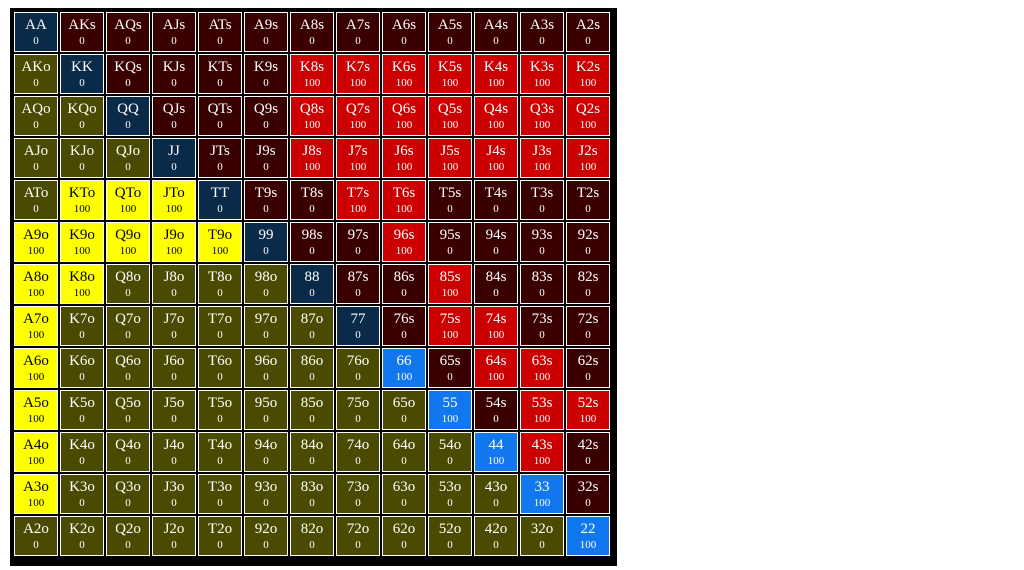 This screenshot has width=1024, height=570. What do you see at coordinates (496, 242) in the screenshot?
I see `hand-cell-94s: 94s 0` at bounding box center [496, 242].